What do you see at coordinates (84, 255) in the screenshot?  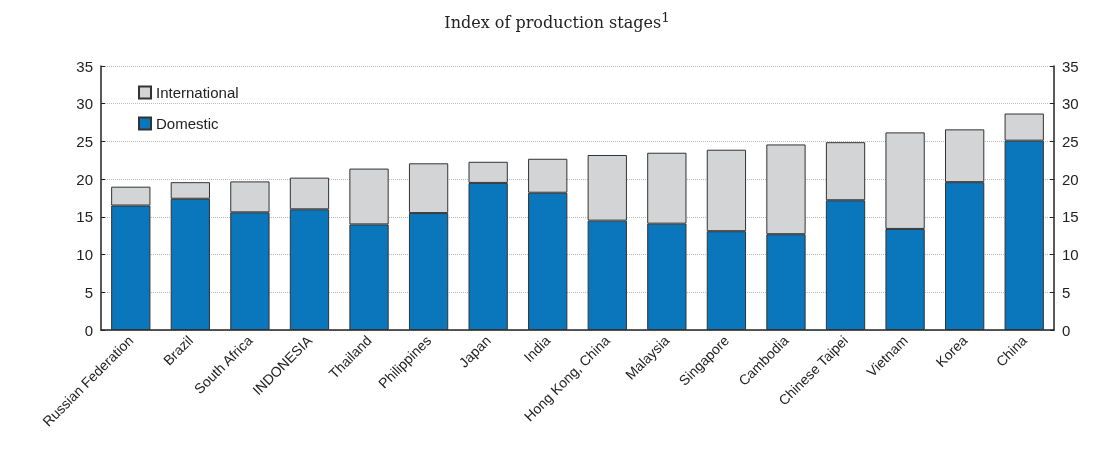 I see `y-tick-label: 10` at bounding box center [84, 255].